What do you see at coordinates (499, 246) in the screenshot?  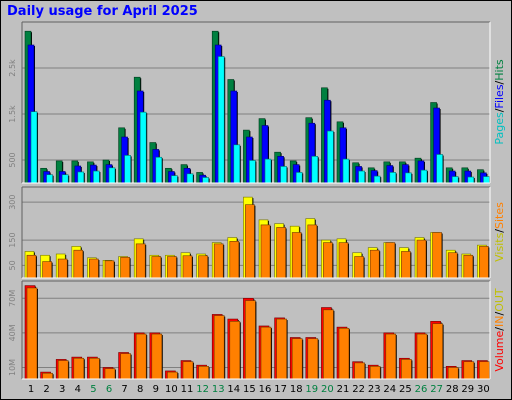 I see `legend-entry: Visits` at bounding box center [499, 246].